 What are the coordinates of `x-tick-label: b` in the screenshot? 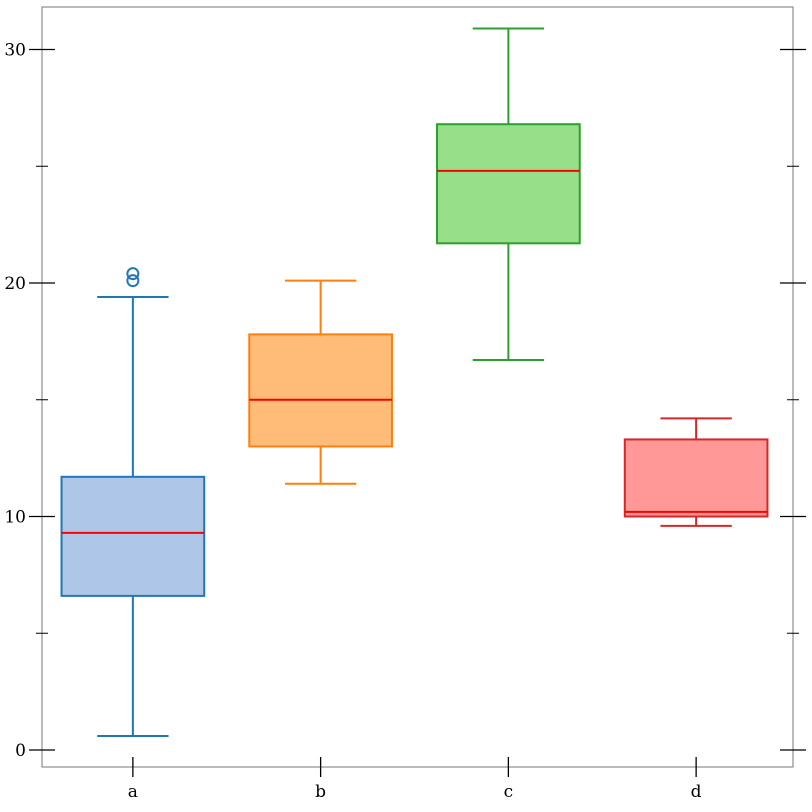 It's located at (320, 792).